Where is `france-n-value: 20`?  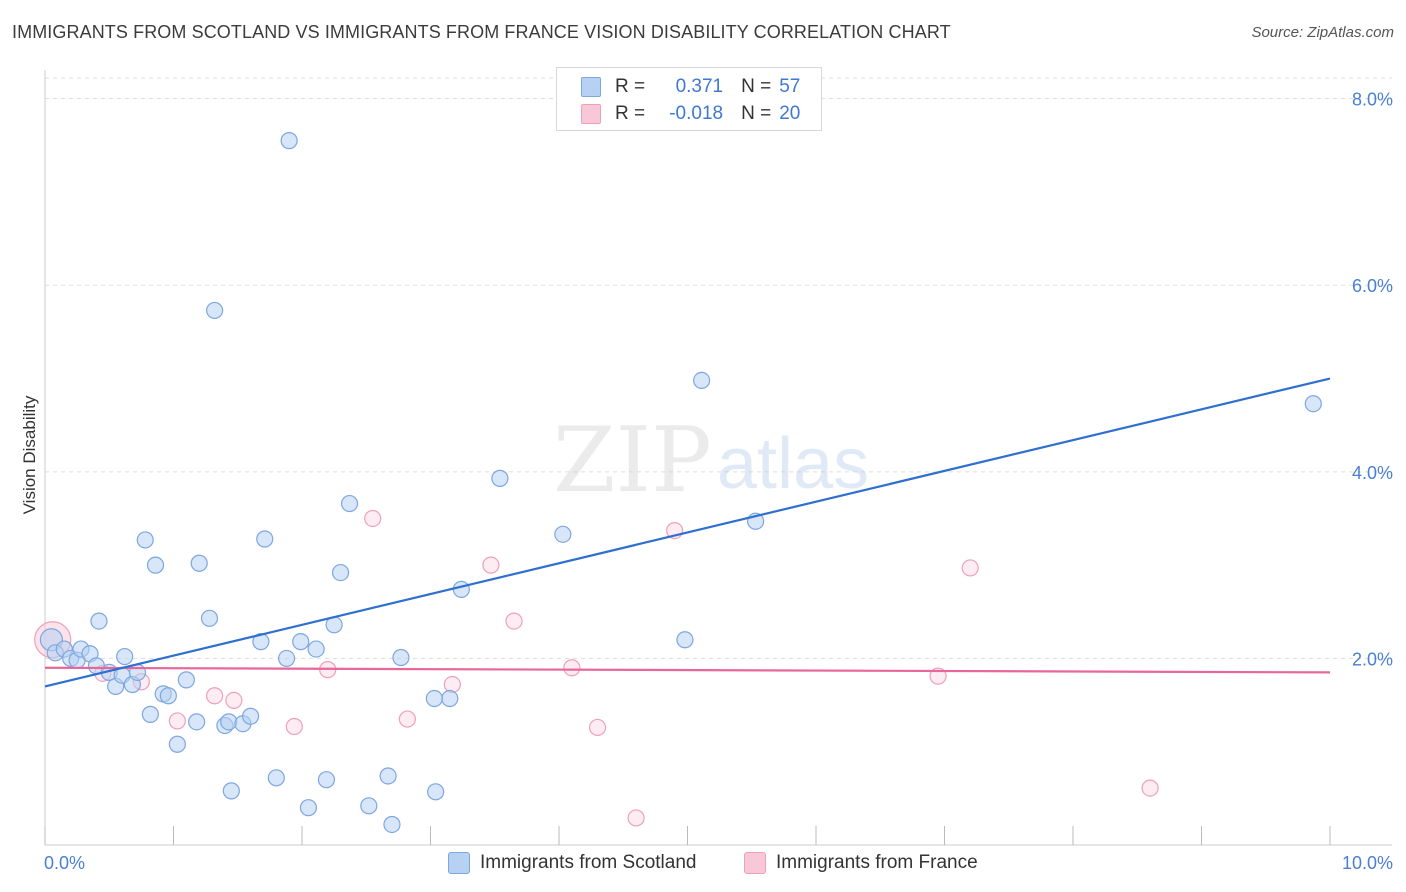
france-n-value: 20 is located at coordinates (790, 113).